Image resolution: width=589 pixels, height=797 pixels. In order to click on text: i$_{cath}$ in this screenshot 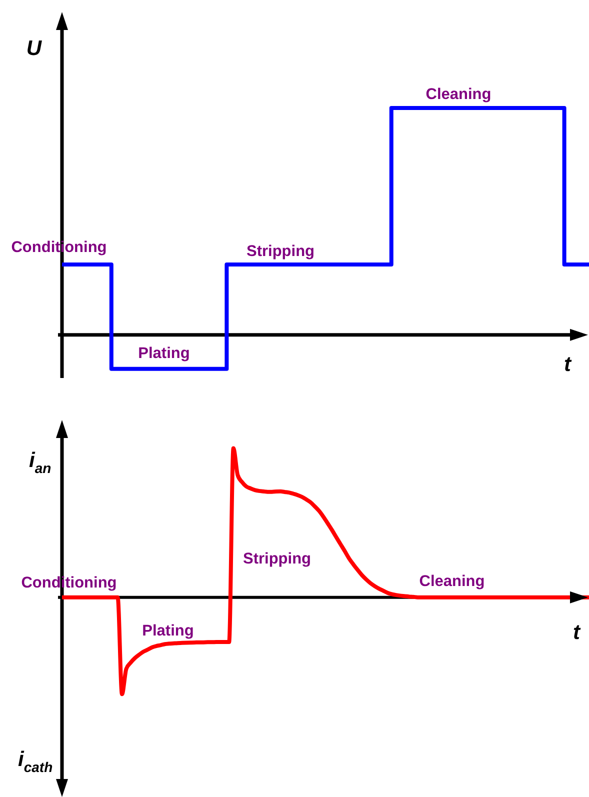, I will do `click(35, 761)`.